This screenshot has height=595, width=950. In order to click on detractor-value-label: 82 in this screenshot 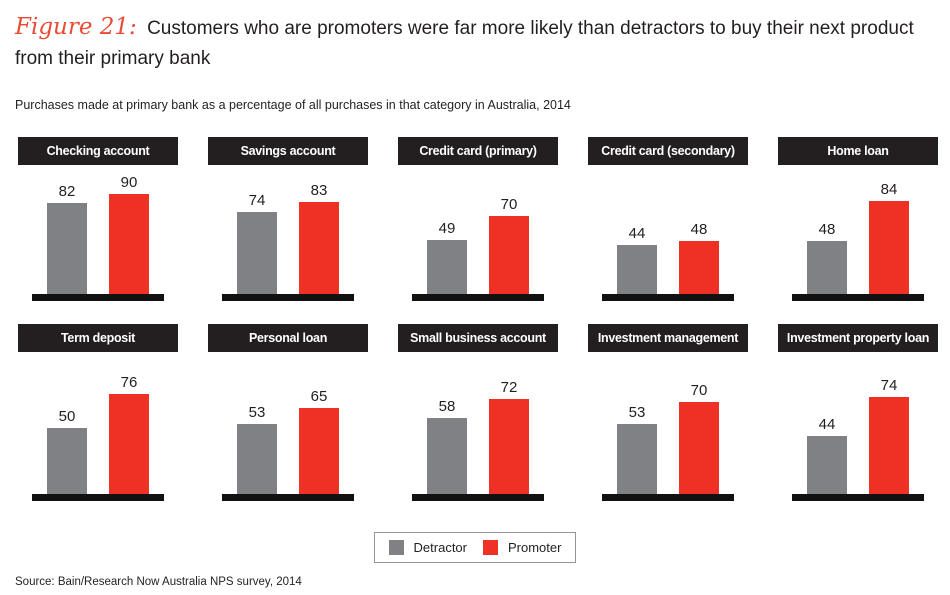, I will do `click(67, 191)`.